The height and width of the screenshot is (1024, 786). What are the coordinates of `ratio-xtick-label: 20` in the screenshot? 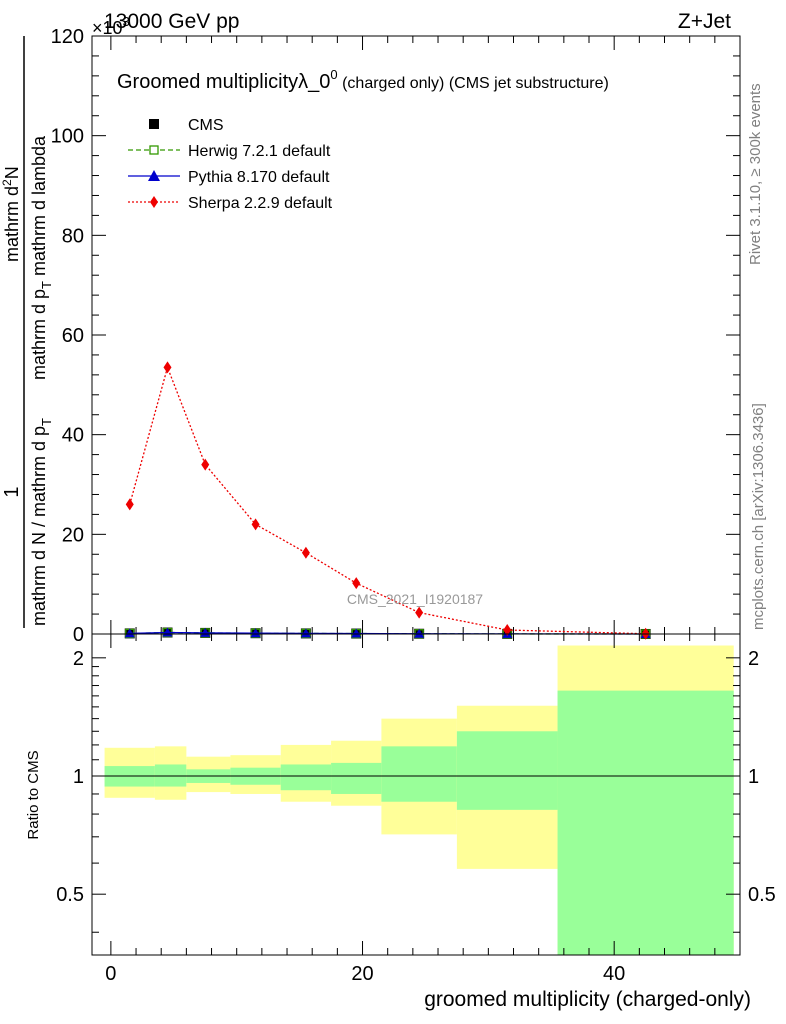 It's located at (362, 974).